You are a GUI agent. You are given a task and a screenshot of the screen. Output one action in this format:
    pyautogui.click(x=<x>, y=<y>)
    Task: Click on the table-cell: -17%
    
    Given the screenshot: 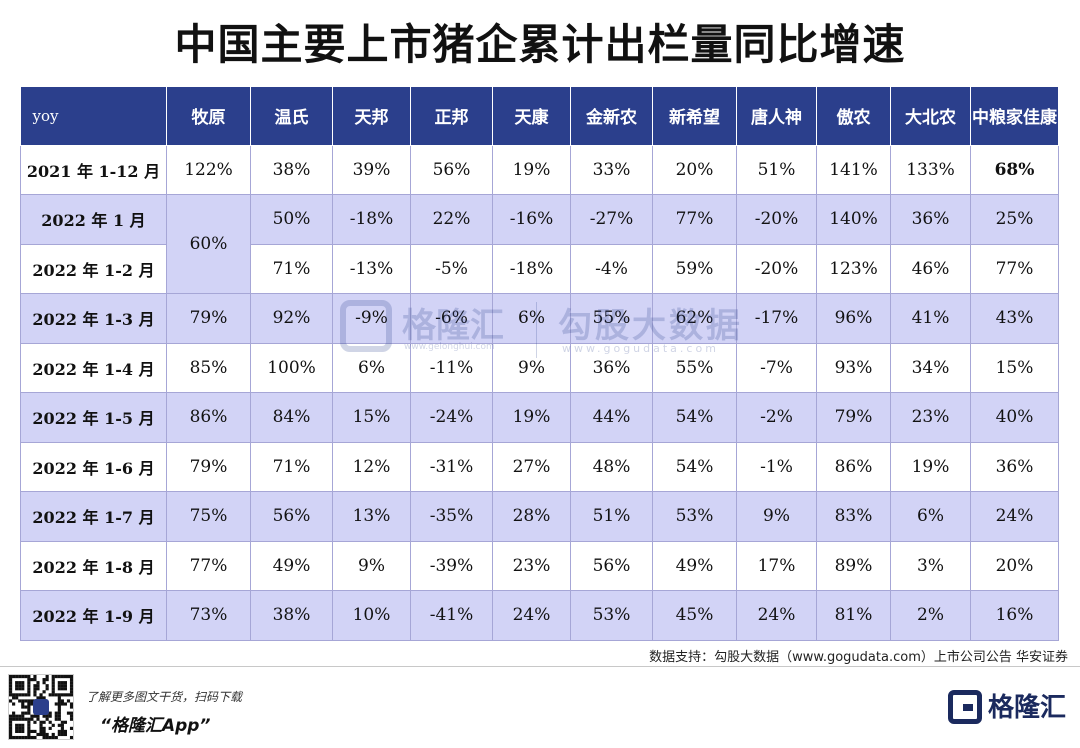 What is the action you would take?
    pyautogui.click(x=776, y=318)
    